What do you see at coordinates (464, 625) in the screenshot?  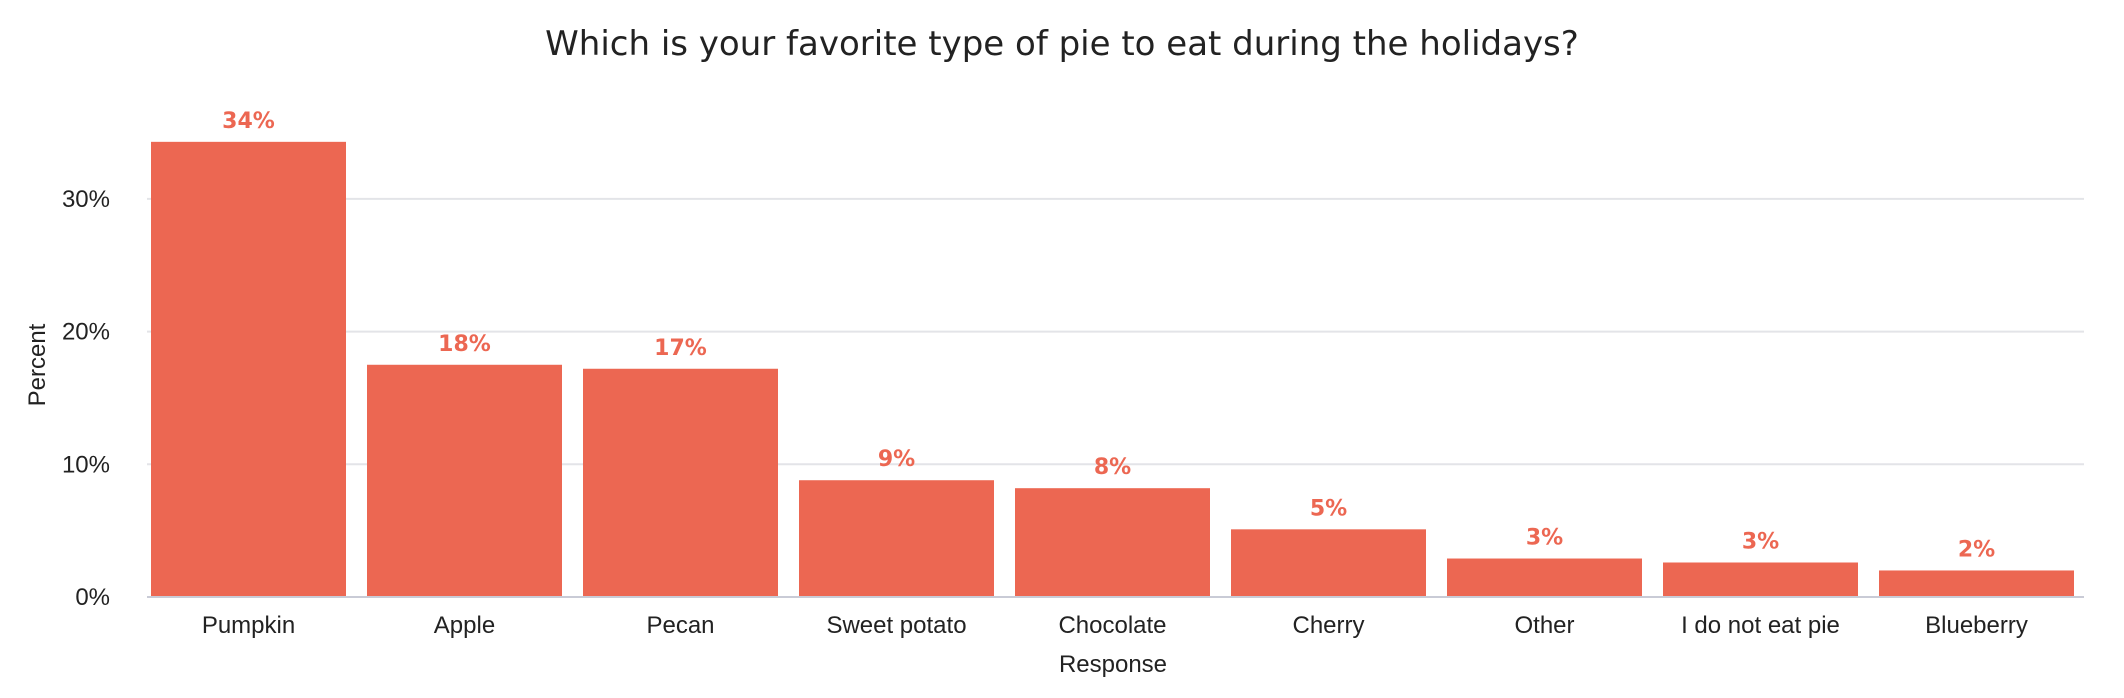 I see `category-label: Apple` at bounding box center [464, 625].